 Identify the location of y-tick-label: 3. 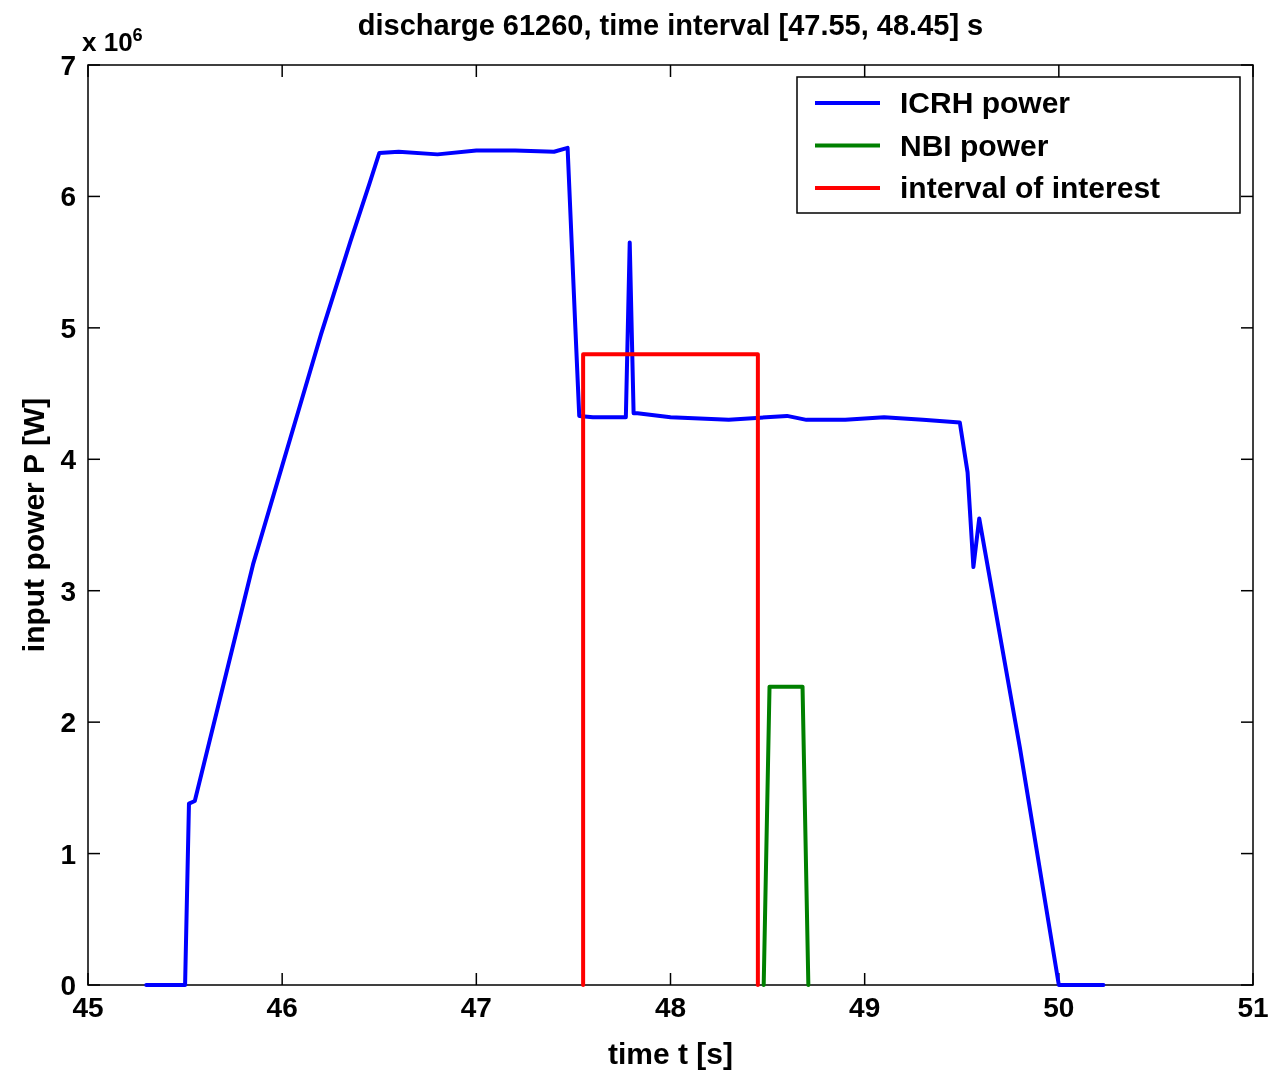
(68, 591).